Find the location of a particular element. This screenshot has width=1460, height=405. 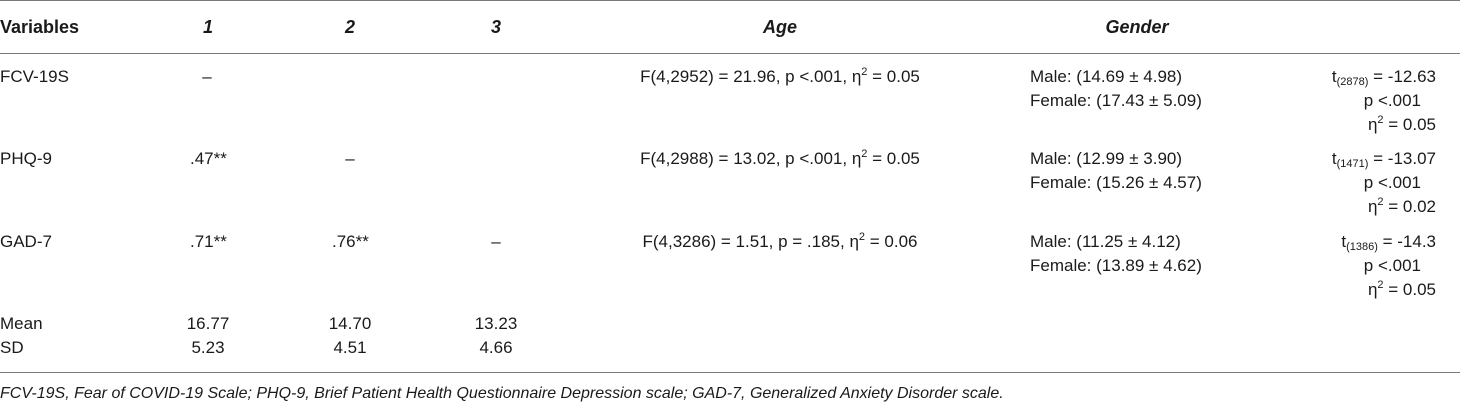

header-variables: Variables is located at coordinates (40, 27).